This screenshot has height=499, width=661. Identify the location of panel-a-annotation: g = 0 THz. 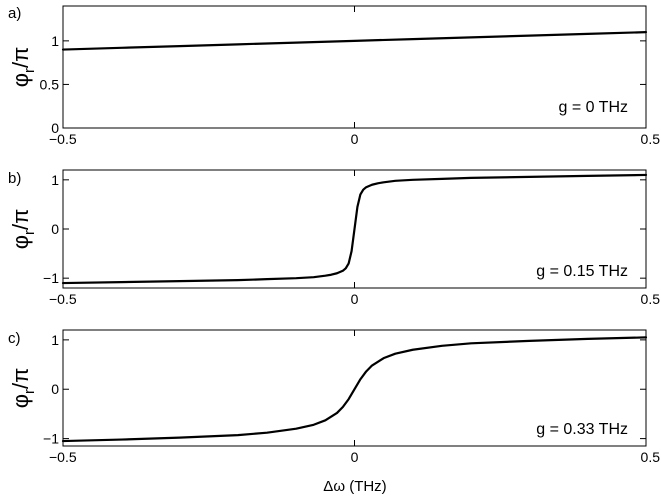
(593, 107).